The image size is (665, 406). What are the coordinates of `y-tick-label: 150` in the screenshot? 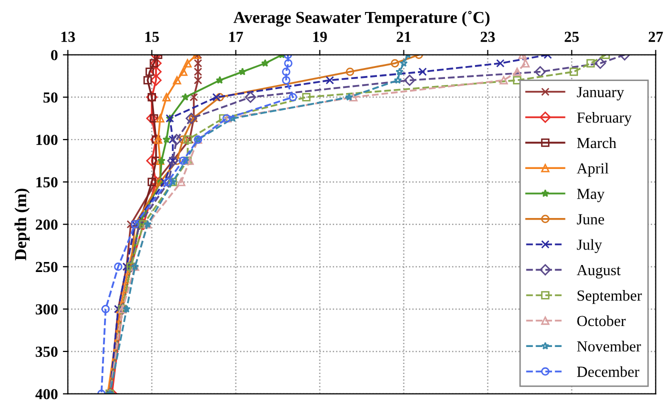 It's located at (47, 182).